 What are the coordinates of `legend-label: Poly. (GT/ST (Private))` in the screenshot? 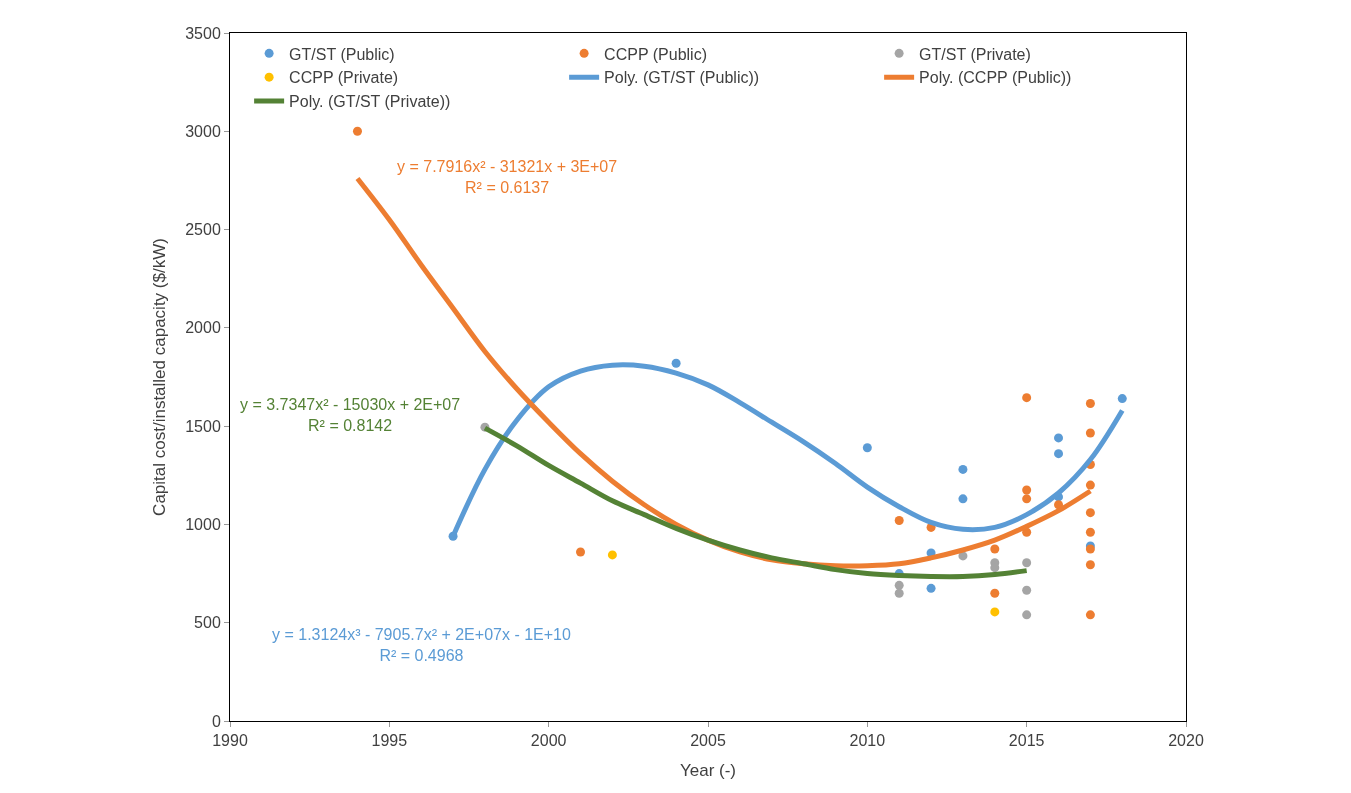 It's located at (370, 102).